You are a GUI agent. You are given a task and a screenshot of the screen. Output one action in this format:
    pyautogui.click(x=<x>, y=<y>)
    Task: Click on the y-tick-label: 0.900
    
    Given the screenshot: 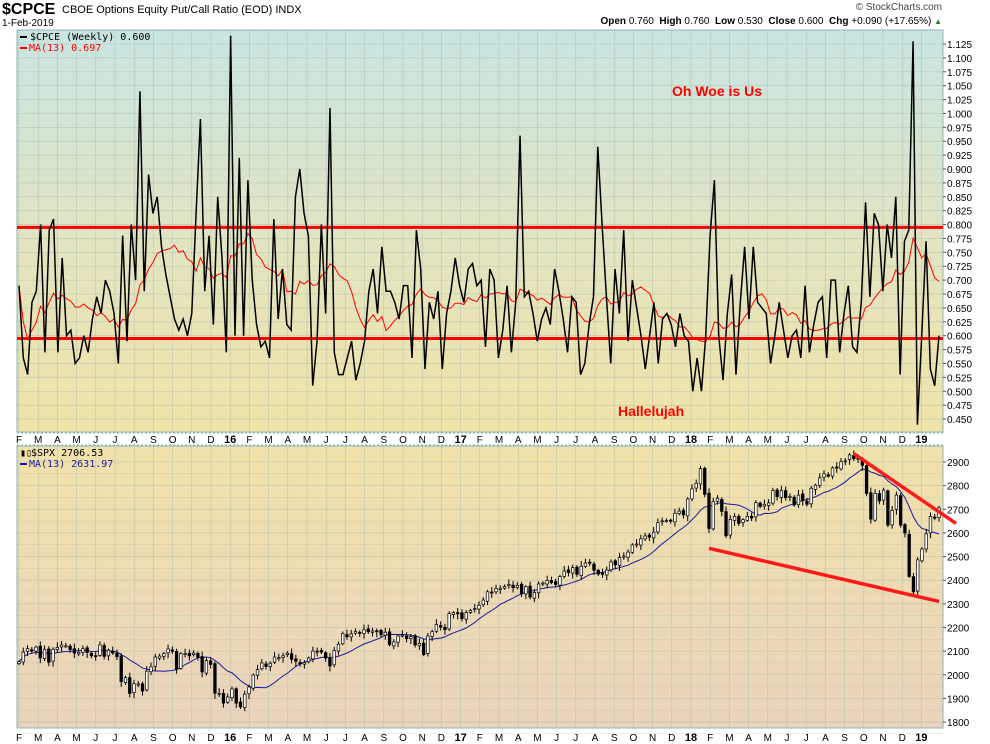 What is the action you would take?
    pyautogui.click(x=959, y=170)
    